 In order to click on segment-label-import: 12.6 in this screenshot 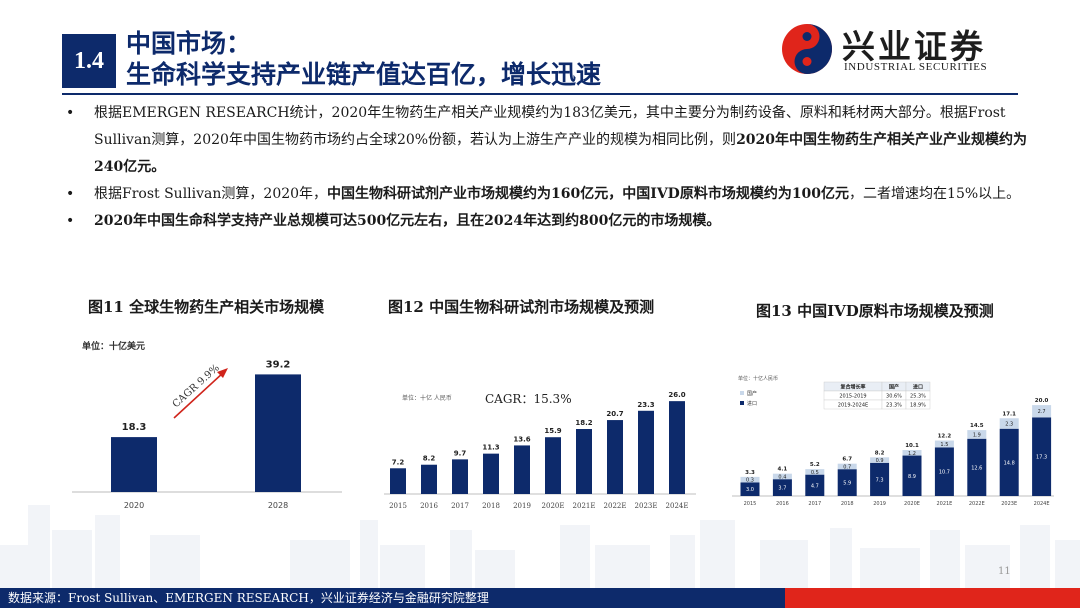, I will do `click(976, 468)`.